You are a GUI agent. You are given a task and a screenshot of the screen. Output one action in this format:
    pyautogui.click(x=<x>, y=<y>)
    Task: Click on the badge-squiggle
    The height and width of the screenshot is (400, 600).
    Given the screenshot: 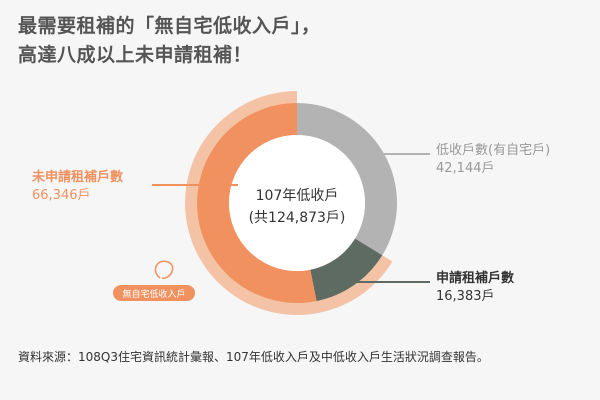 What is the action you would take?
    pyautogui.click(x=164, y=269)
    